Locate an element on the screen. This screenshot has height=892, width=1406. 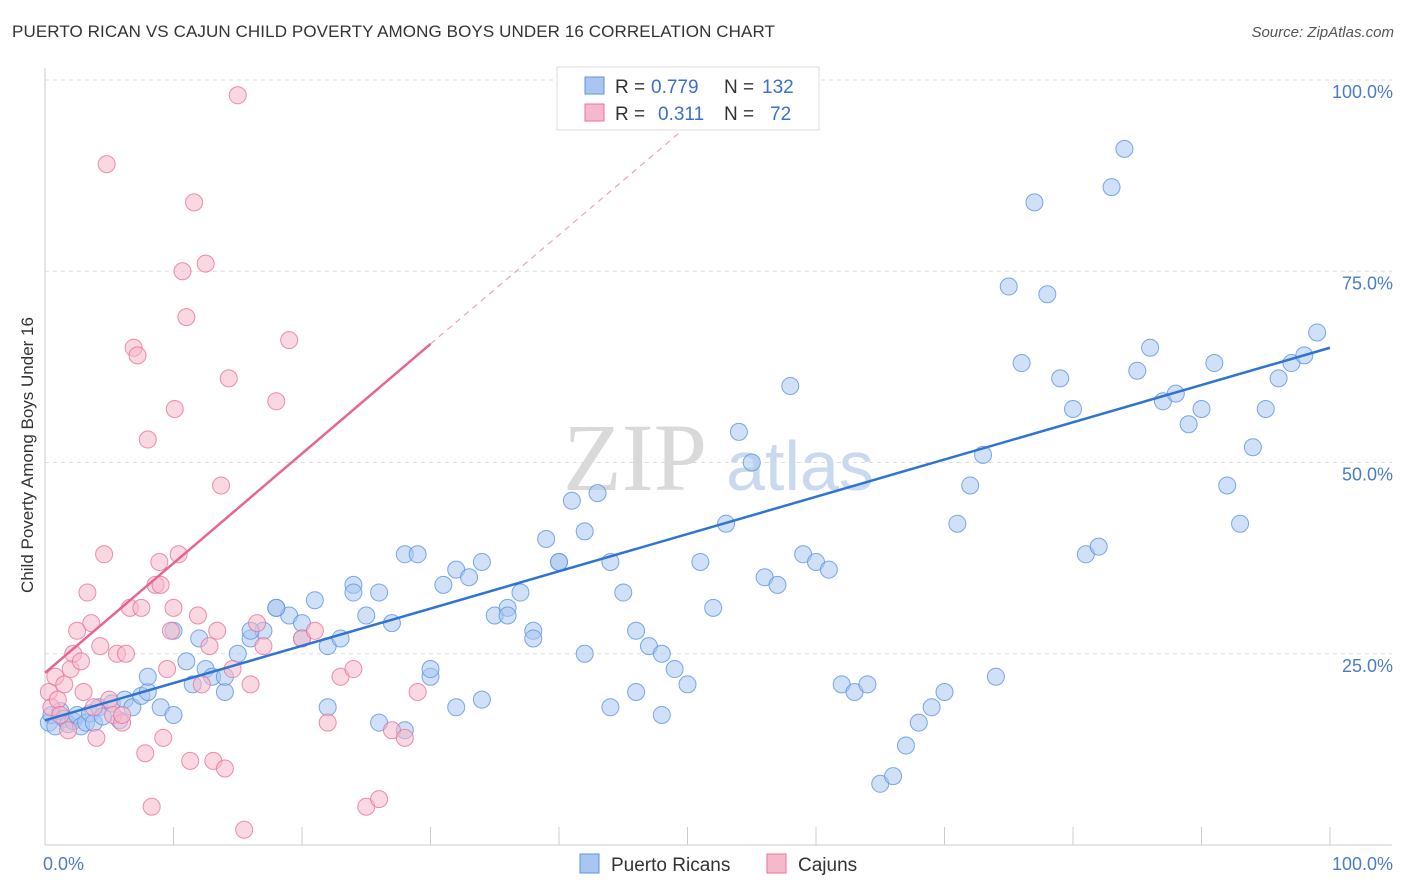
source-label: Source: ZipAtlas.com is located at coordinates (1322, 32).